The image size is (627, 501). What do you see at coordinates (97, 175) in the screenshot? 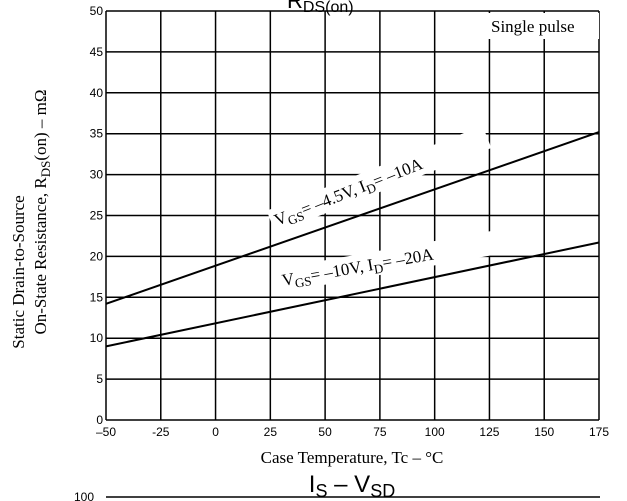
I see `y-tick-label: 30` at bounding box center [97, 175].